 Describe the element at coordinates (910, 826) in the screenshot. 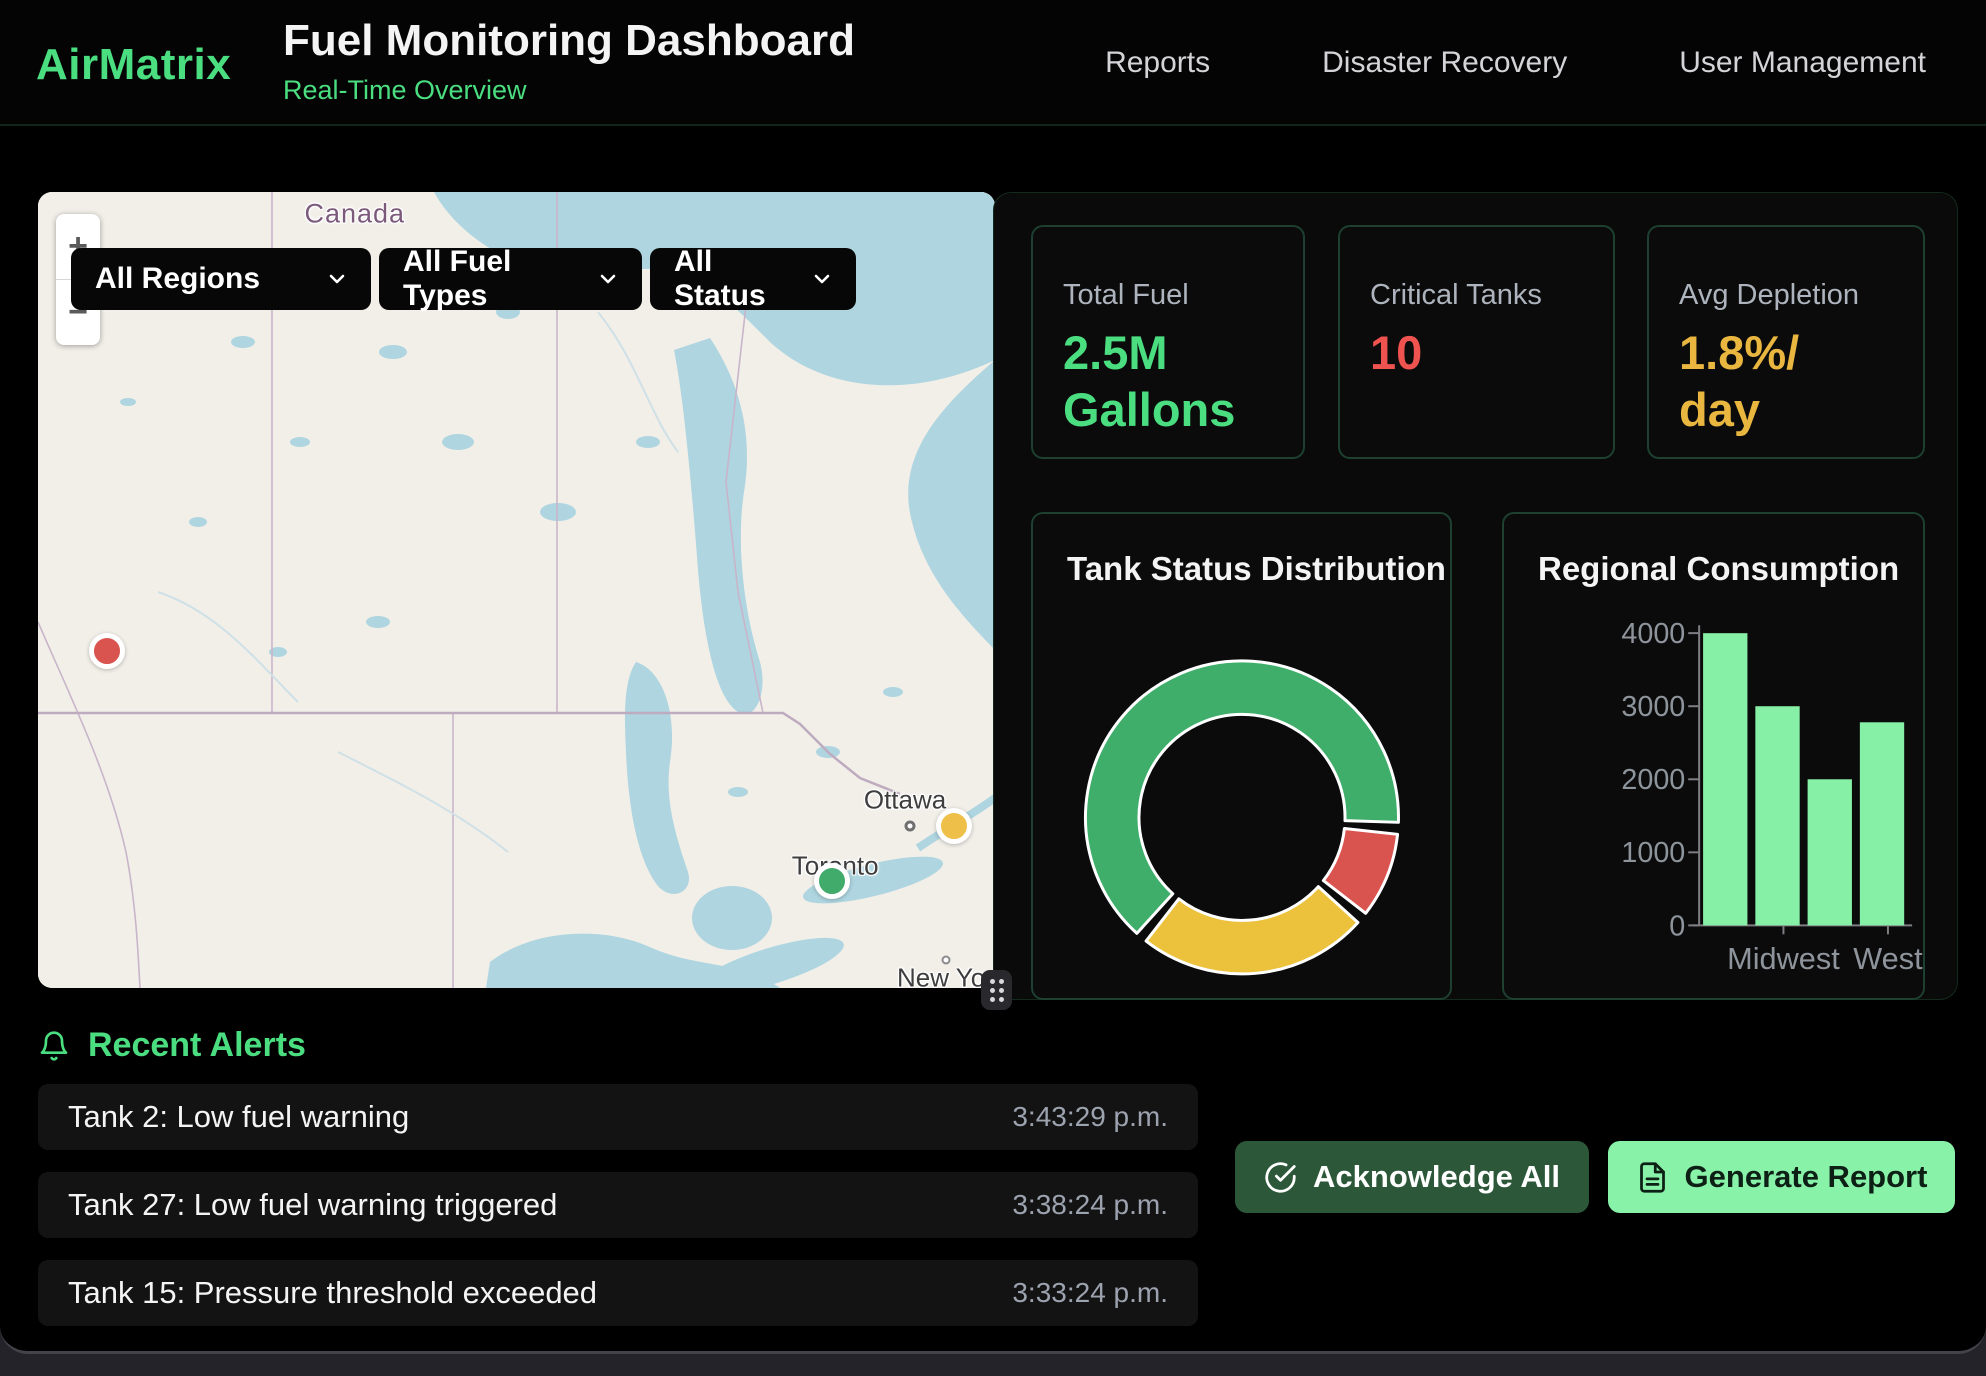

I see `ottawa-city-dot` at that location.